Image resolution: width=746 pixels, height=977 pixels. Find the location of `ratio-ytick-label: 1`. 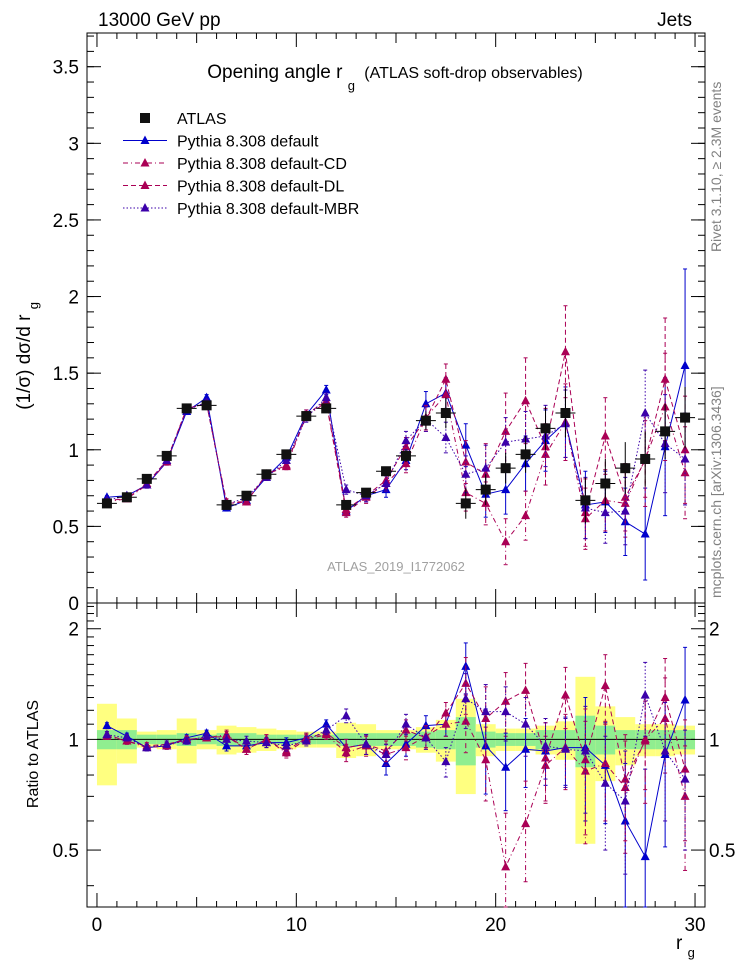

ratio-ytick-label: 1 is located at coordinates (73, 740).